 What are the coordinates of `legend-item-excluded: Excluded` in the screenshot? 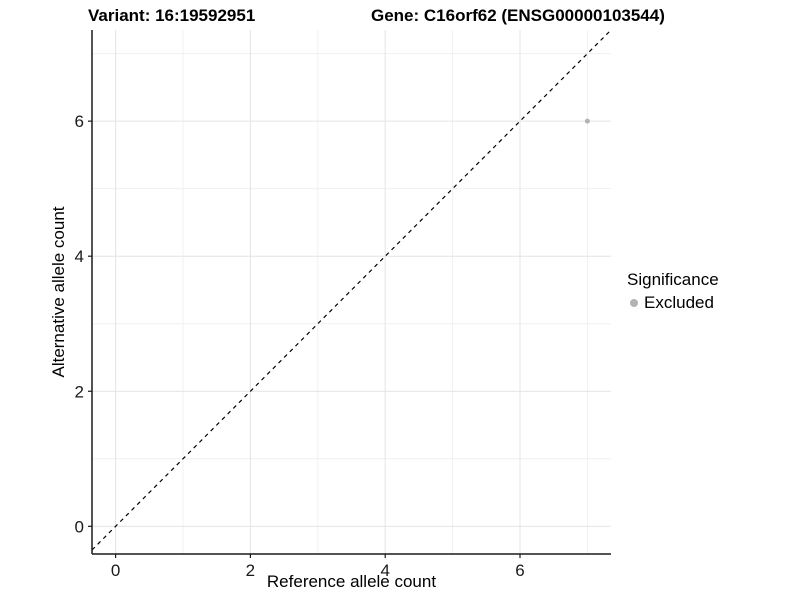 It's located at (673, 303).